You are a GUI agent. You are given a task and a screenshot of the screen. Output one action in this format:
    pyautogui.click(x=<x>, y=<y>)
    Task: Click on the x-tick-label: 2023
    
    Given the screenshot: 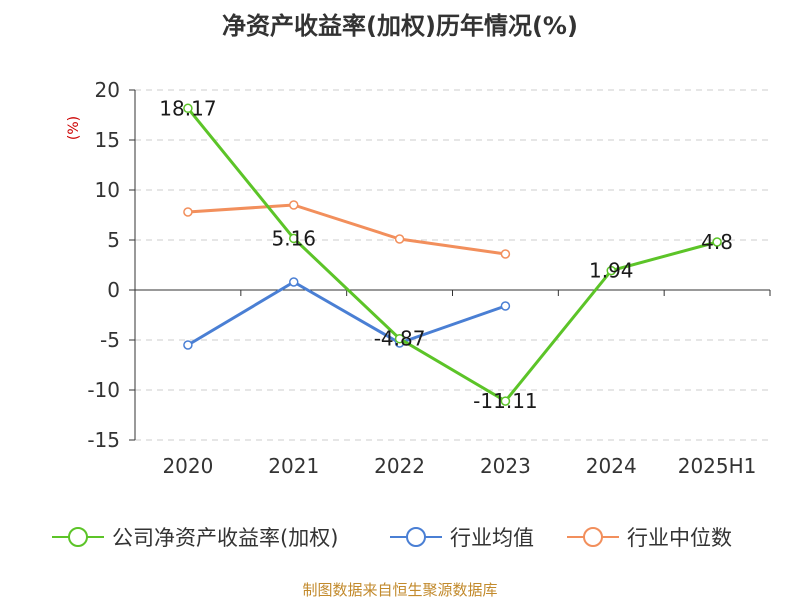 What is the action you would take?
    pyautogui.click(x=505, y=466)
    